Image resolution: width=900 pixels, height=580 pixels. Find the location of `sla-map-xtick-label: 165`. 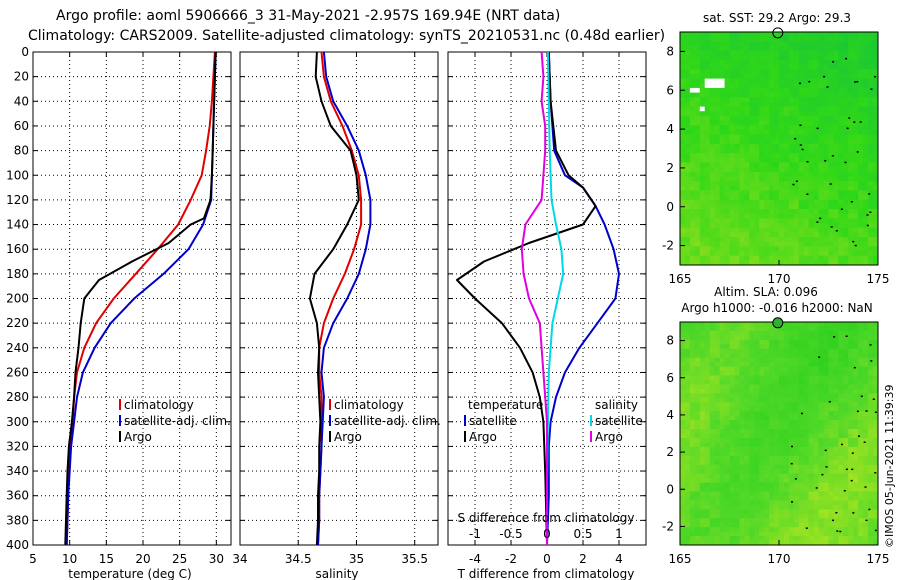

sla-map-xtick-label: 165 is located at coordinates (680, 559).